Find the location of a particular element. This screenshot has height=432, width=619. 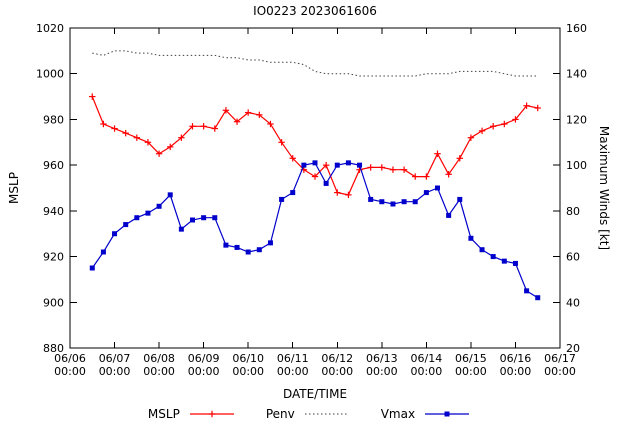

legend-item-mslp: MSLP is located at coordinates (192, 414).